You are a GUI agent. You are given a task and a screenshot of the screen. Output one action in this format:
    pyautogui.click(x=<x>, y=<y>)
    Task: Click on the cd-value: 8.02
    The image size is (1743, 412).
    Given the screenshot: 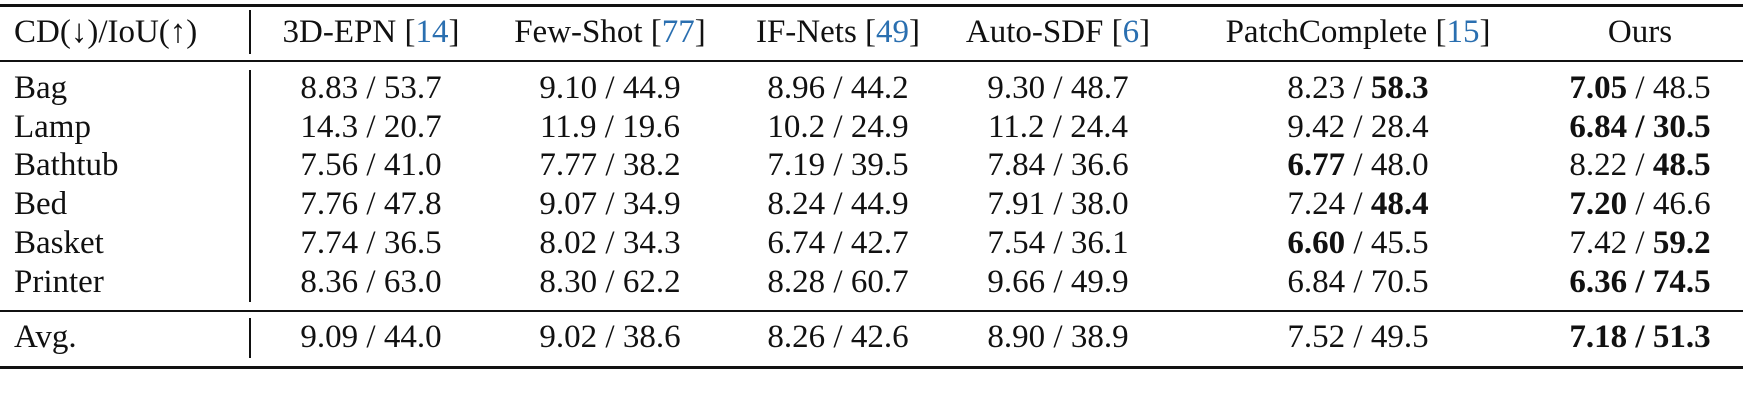 What is the action you would take?
    pyautogui.click(x=568, y=243)
    